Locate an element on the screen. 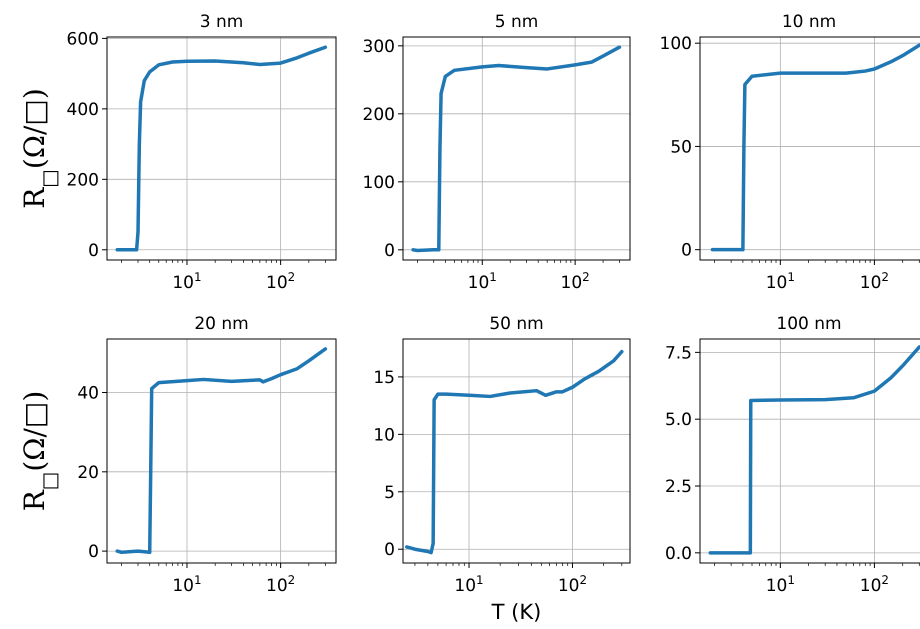 The image size is (920, 629). chart-title: 10 nm is located at coordinates (809, 22).